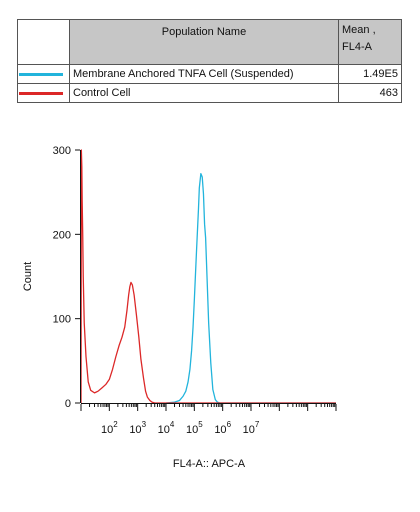  What do you see at coordinates (357, 47) in the screenshot?
I see `legend-header-mean-line2: FL4-A` at bounding box center [357, 47].